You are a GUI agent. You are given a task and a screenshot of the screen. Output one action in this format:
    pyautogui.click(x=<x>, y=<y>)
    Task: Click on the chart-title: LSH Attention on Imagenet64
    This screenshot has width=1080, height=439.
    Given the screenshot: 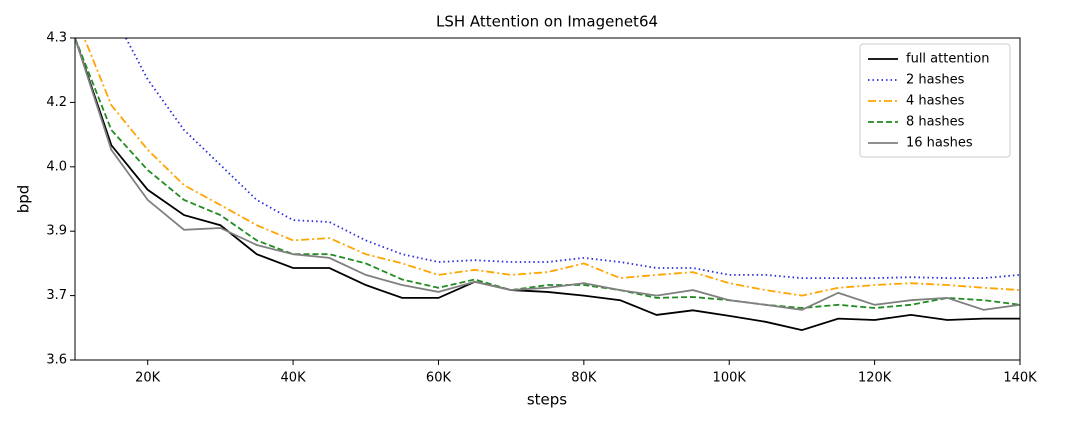 What is the action you would take?
    pyautogui.click(x=547, y=22)
    